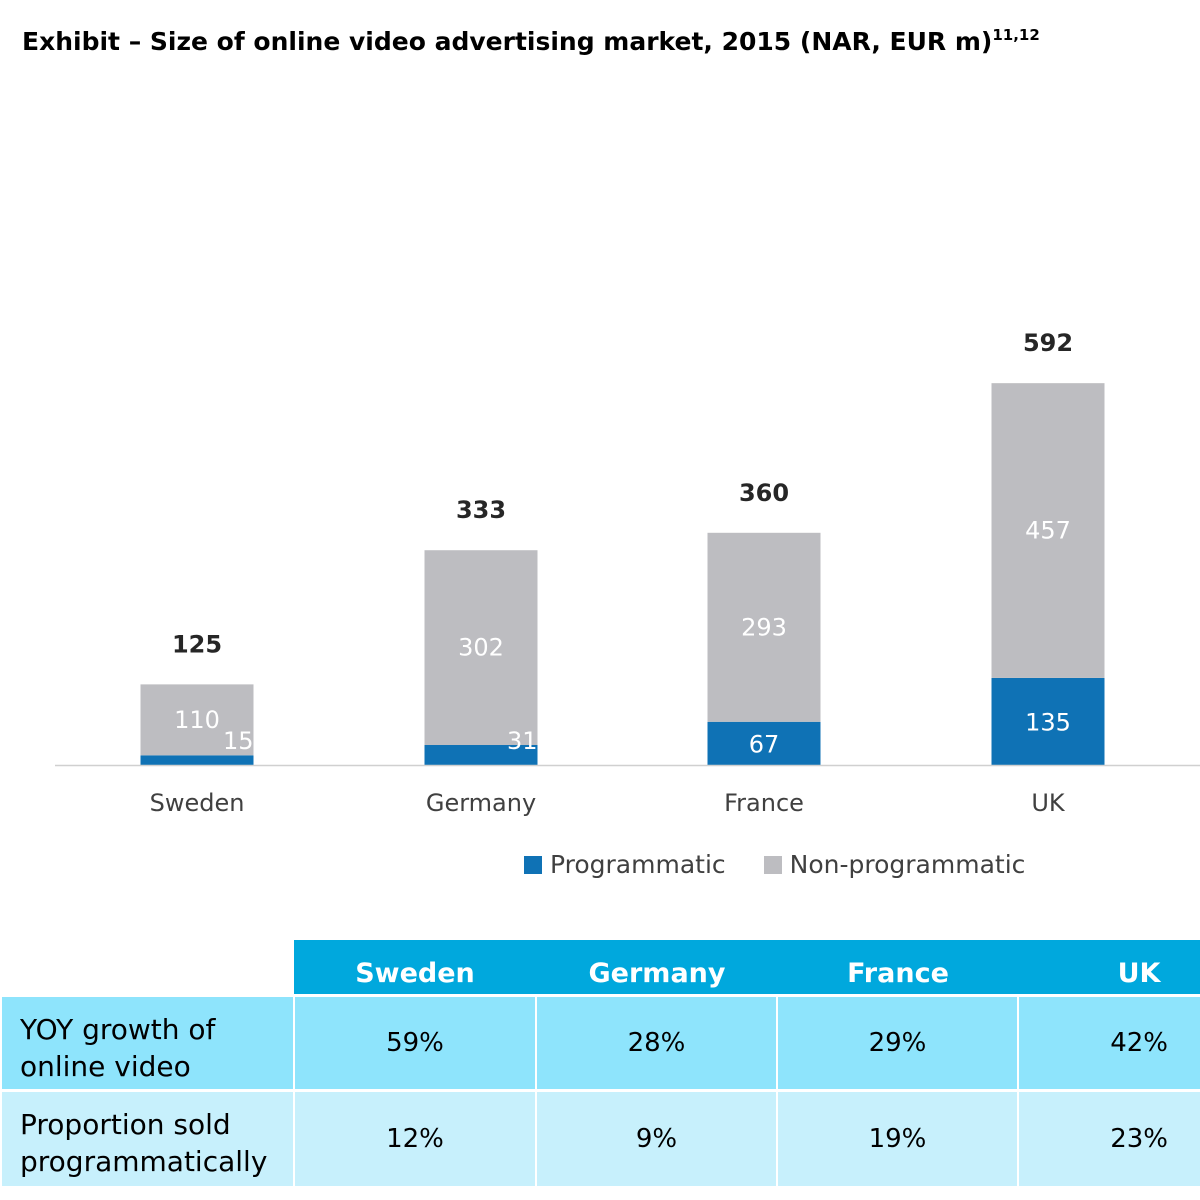 Image resolution: width=1200 pixels, height=1200 pixels. Describe the element at coordinates (197, 803) in the screenshot. I see `x-tick-label-sweden: Sweden` at that location.